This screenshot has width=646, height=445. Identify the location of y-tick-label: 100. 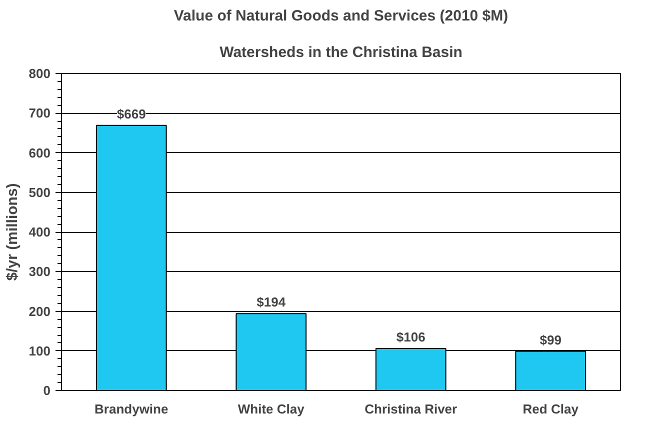
(39, 350).